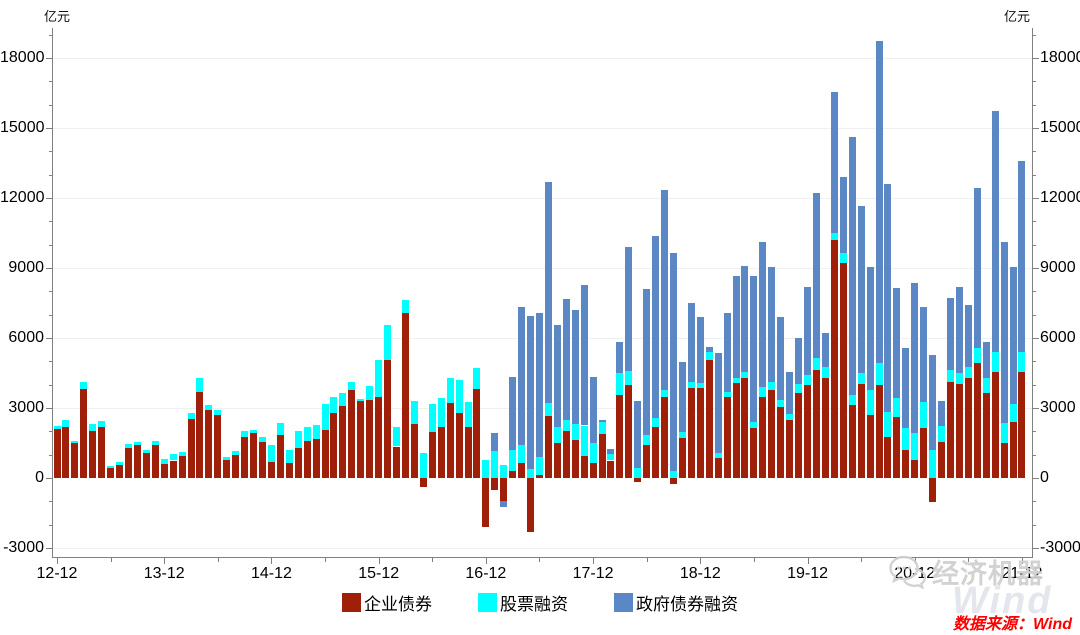  What do you see at coordinates (834, 359) in the screenshot?
I see `bar-企业债券-20-03` at bounding box center [834, 359].